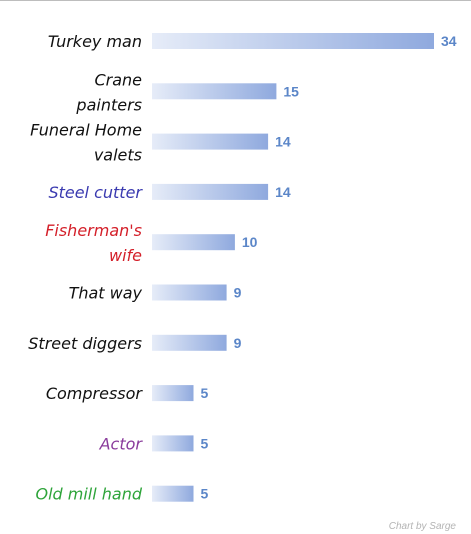 This screenshot has height=534, width=471. What do you see at coordinates (85, 343) in the screenshot?
I see `category-label-6: Street diggers` at bounding box center [85, 343].